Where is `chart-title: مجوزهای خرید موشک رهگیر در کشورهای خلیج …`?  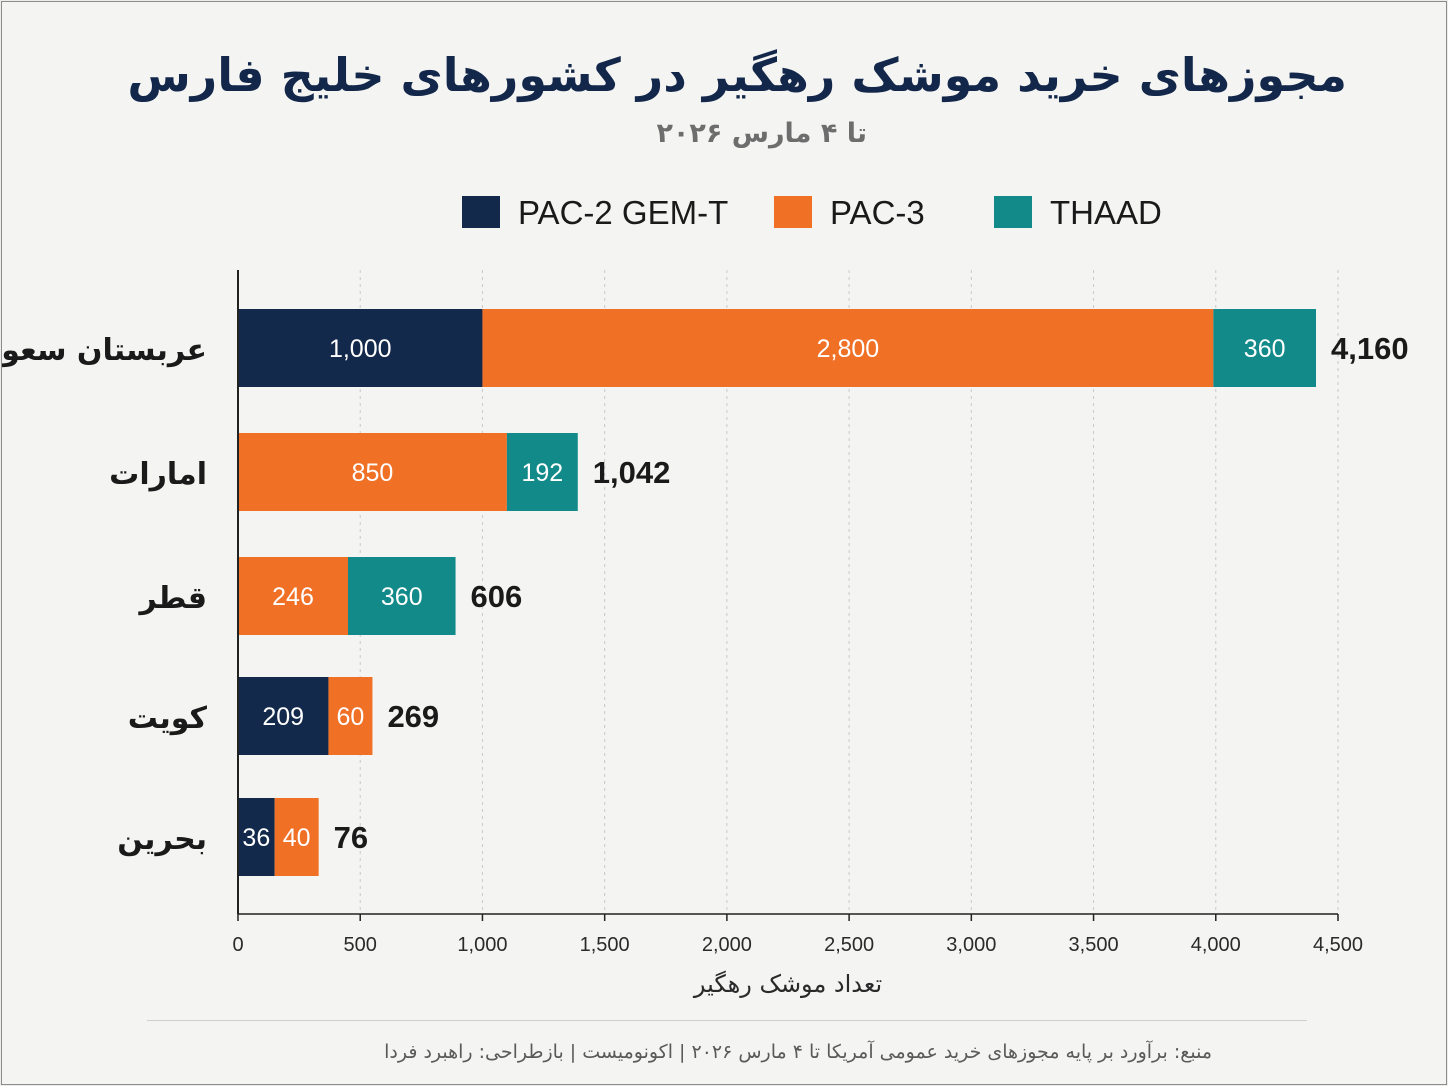
chart-title: مجوزهای خرید موشک رهگیر در کشورهای خلیج … is located at coordinates (737, 75).